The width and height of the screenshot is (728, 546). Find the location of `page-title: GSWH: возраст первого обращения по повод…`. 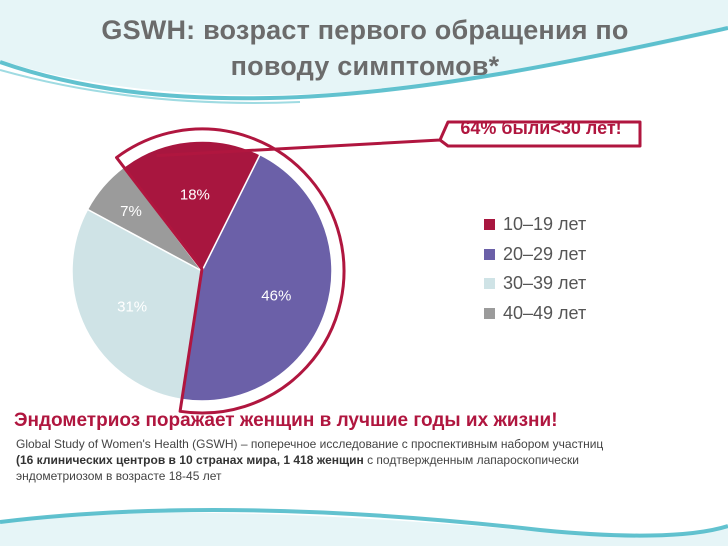

page-title: GSWH: возраст первого обращения по повод… is located at coordinates (365, 48).